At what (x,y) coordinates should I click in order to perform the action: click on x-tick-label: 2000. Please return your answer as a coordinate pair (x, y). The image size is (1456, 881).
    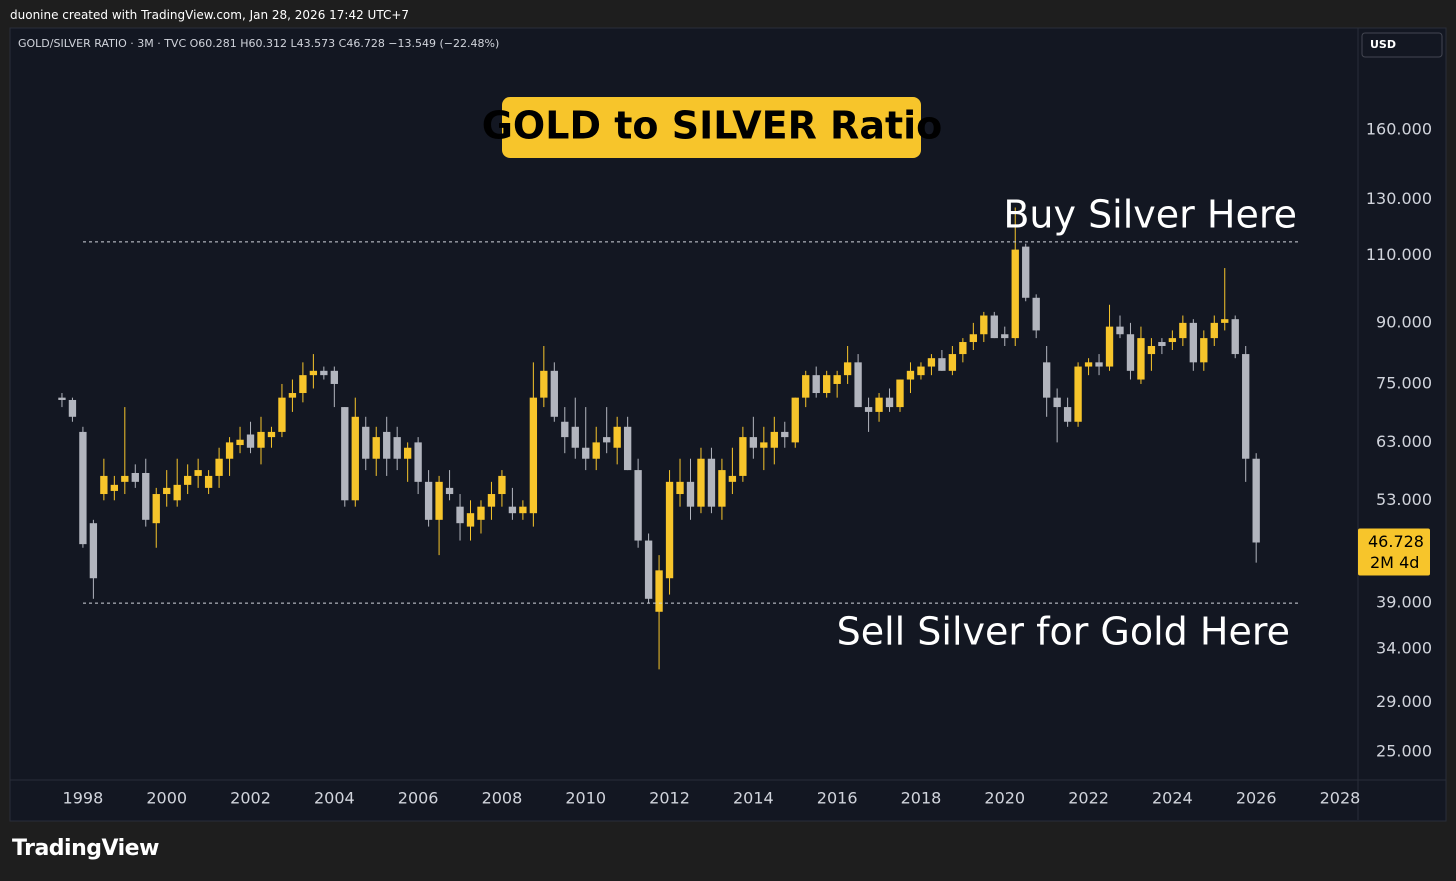
    Looking at the image, I should click on (166, 798).